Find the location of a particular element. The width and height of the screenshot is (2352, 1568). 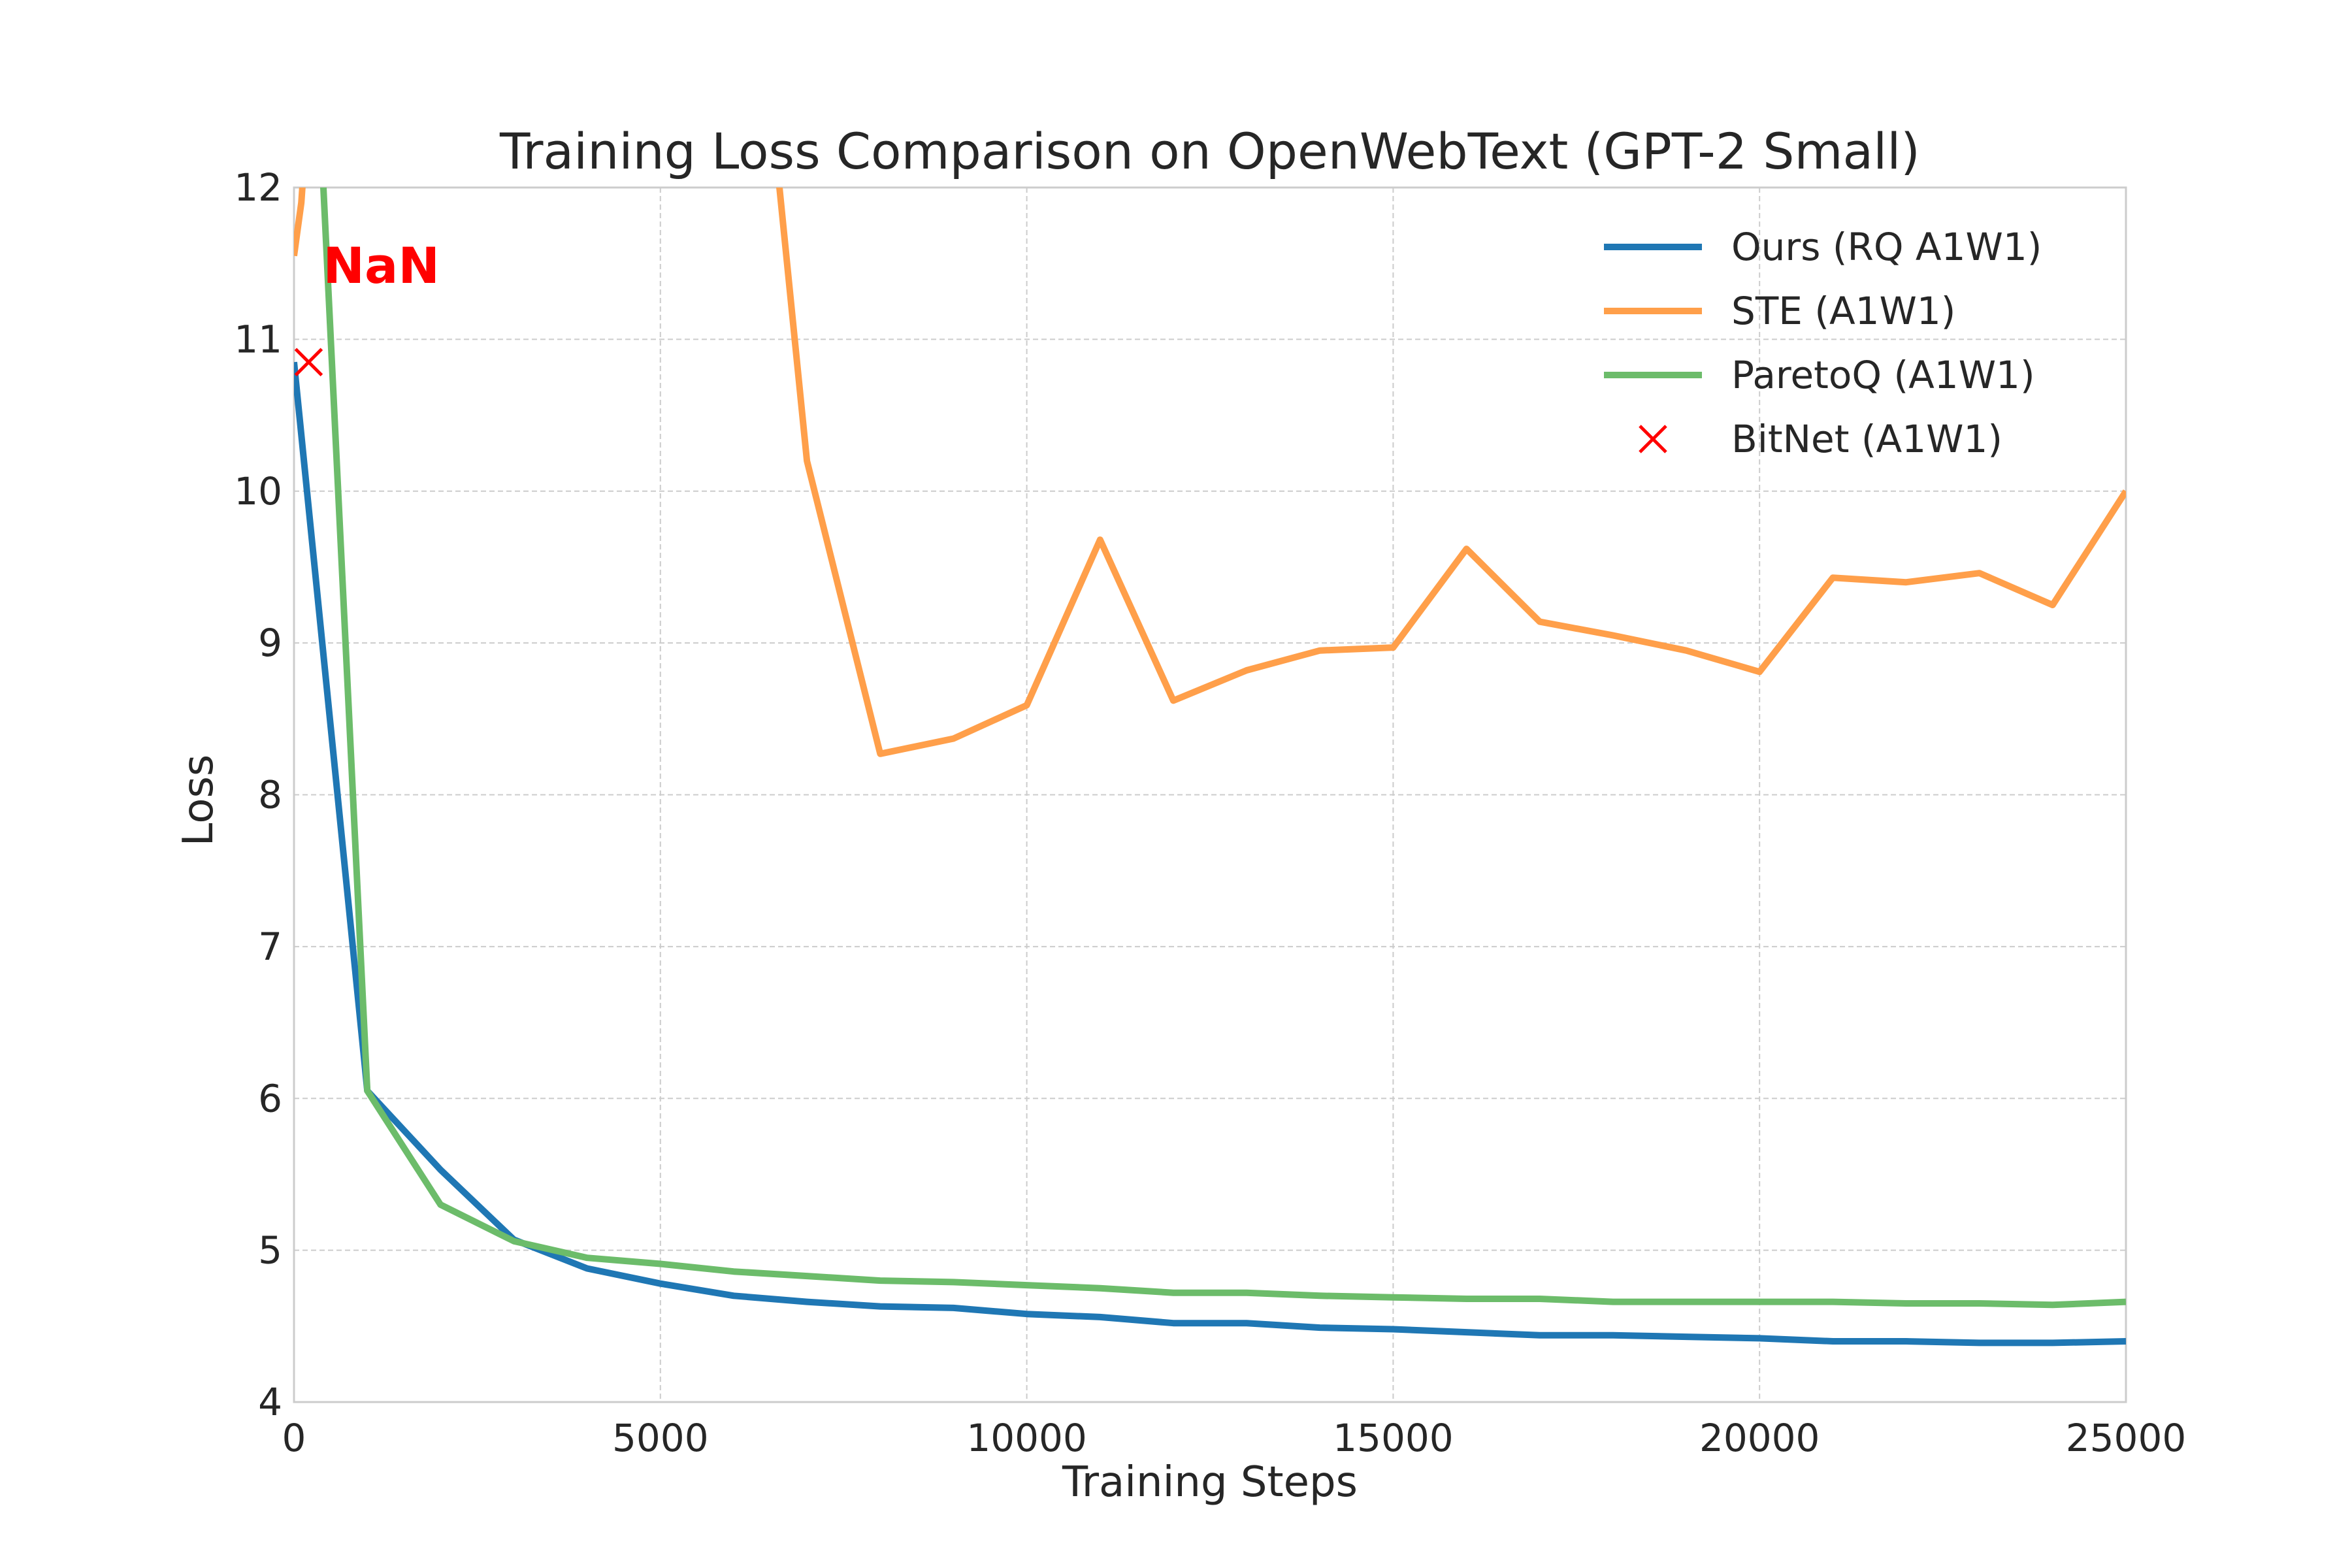

x-tick-label: 10000 is located at coordinates (1026, 1438).